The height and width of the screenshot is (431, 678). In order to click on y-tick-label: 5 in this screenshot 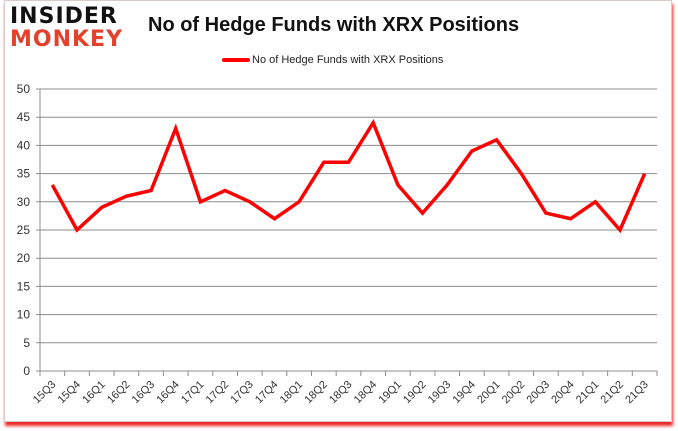, I will do `click(26, 343)`.